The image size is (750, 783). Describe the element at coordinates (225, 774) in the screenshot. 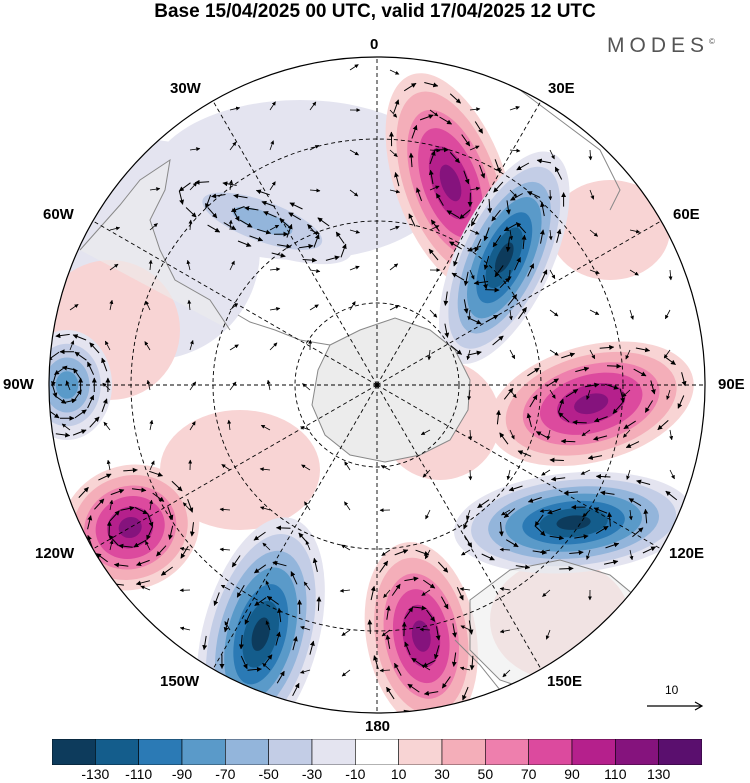

I see `colorbar-tick-label: -70` at that location.